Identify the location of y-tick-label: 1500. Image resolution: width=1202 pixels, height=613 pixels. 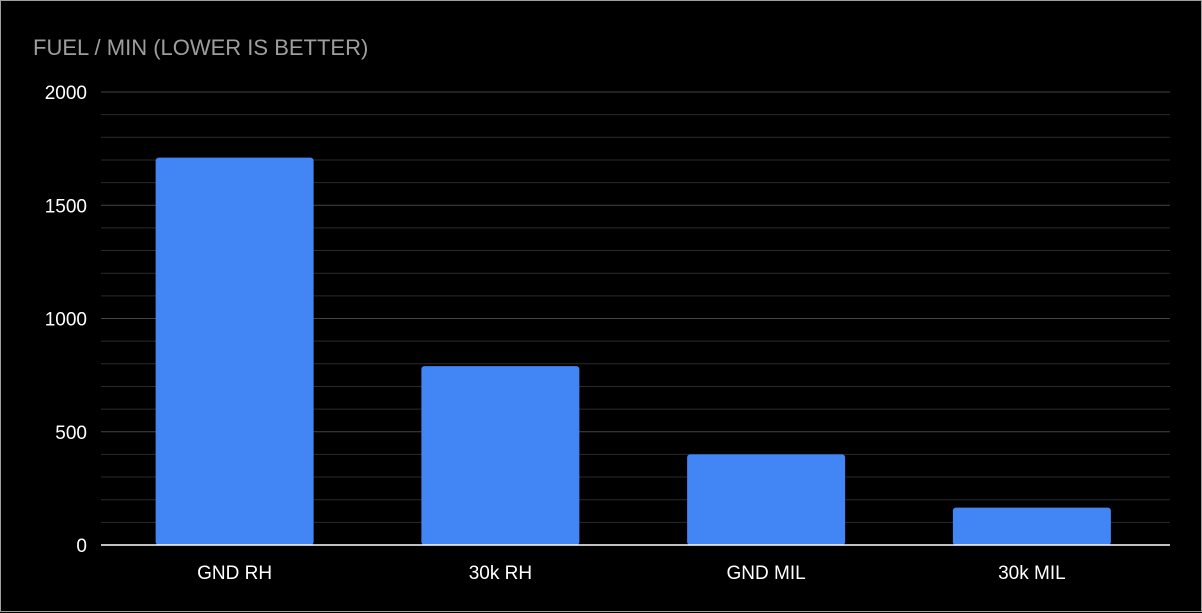
(66, 206).